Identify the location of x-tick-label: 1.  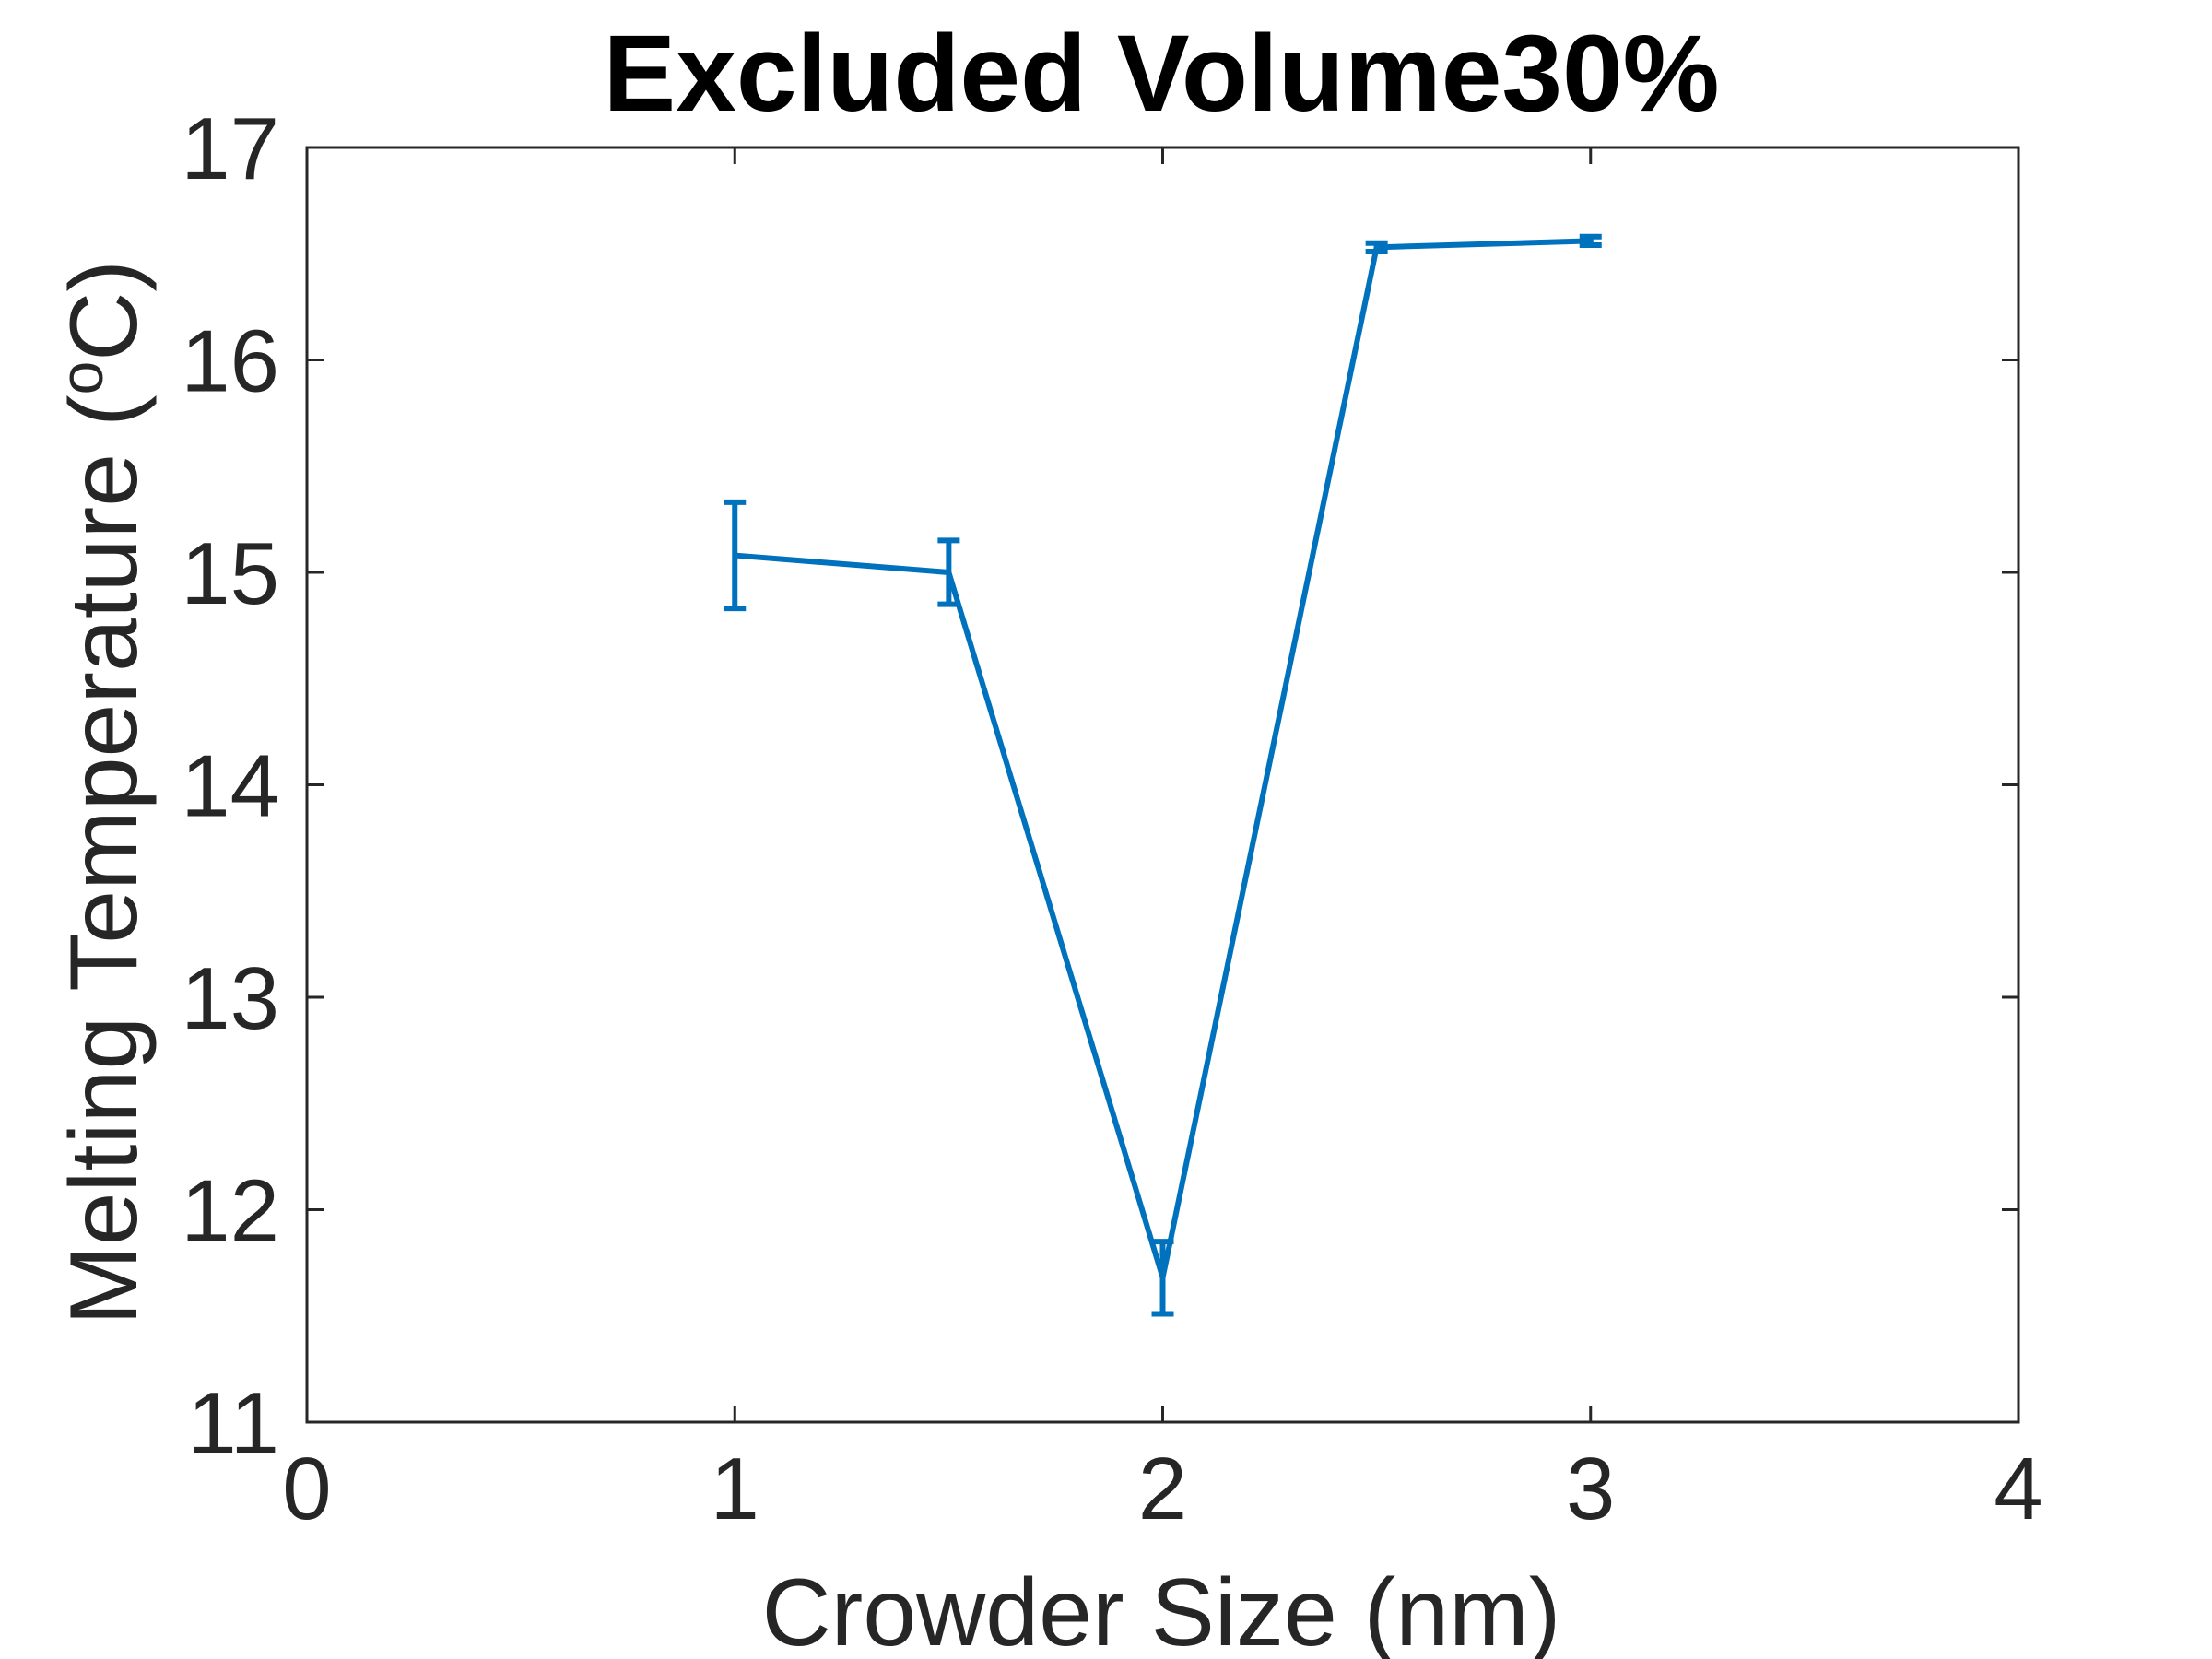
(735, 1489).